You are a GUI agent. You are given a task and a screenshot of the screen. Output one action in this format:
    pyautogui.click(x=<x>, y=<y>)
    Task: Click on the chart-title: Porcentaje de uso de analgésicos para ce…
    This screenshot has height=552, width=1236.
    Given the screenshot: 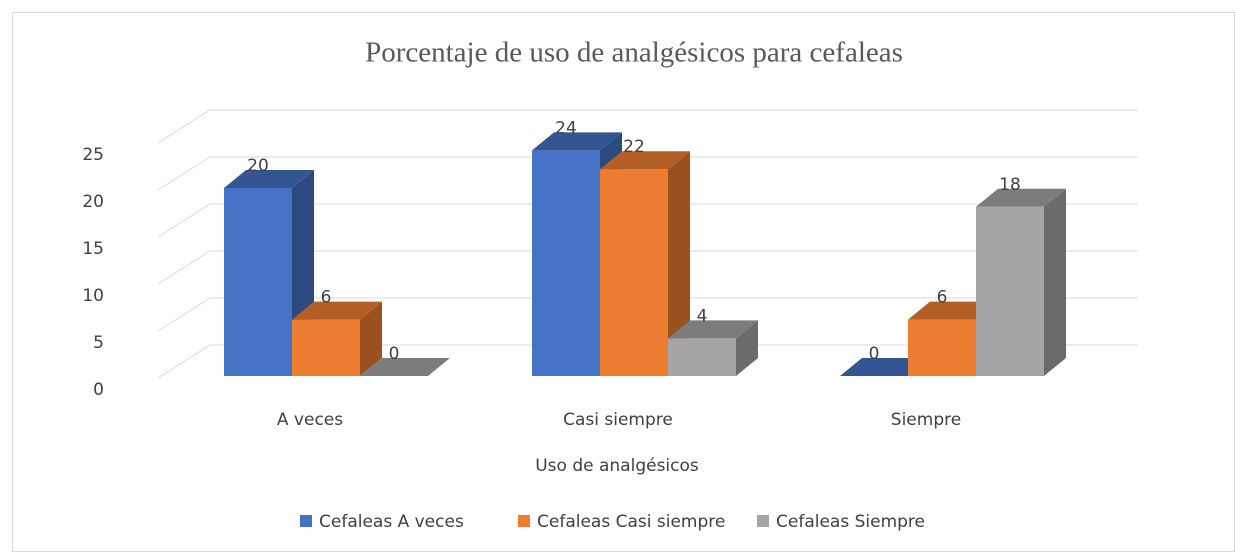 What is the action you would take?
    pyautogui.click(x=634, y=53)
    